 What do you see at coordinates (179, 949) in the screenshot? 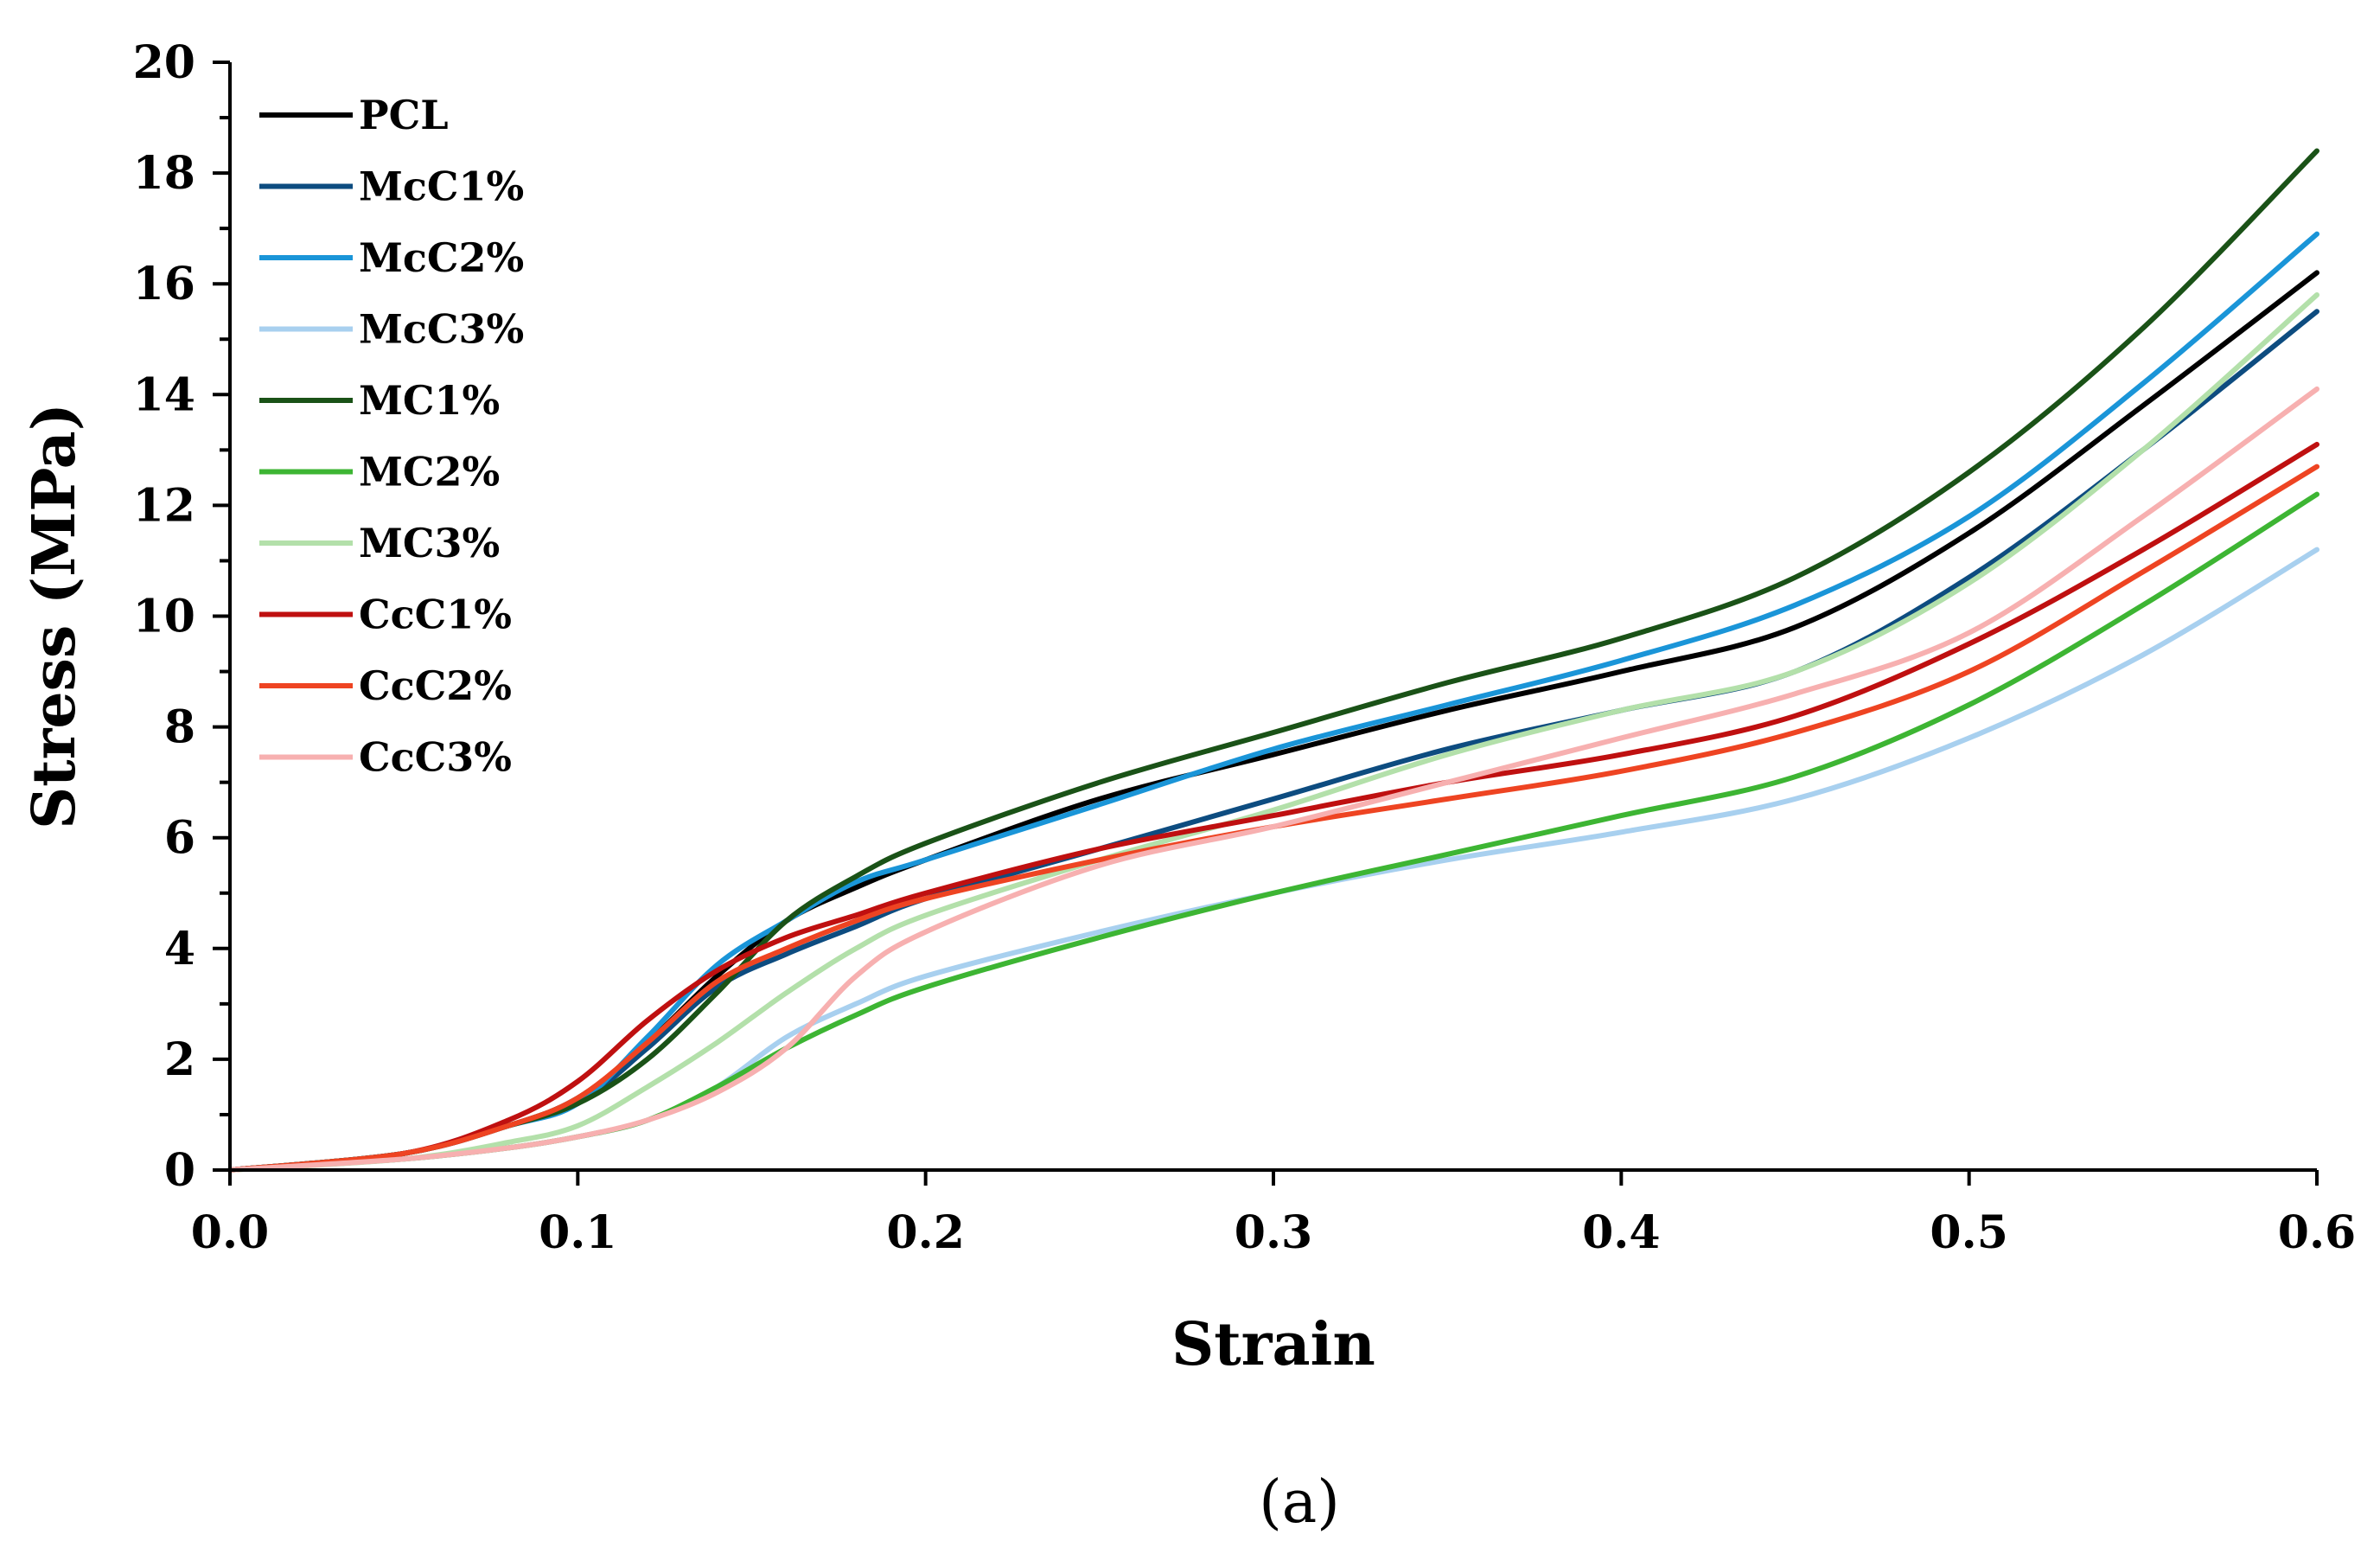
I see `y-tick-label: 4` at bounding box center [179, 949].